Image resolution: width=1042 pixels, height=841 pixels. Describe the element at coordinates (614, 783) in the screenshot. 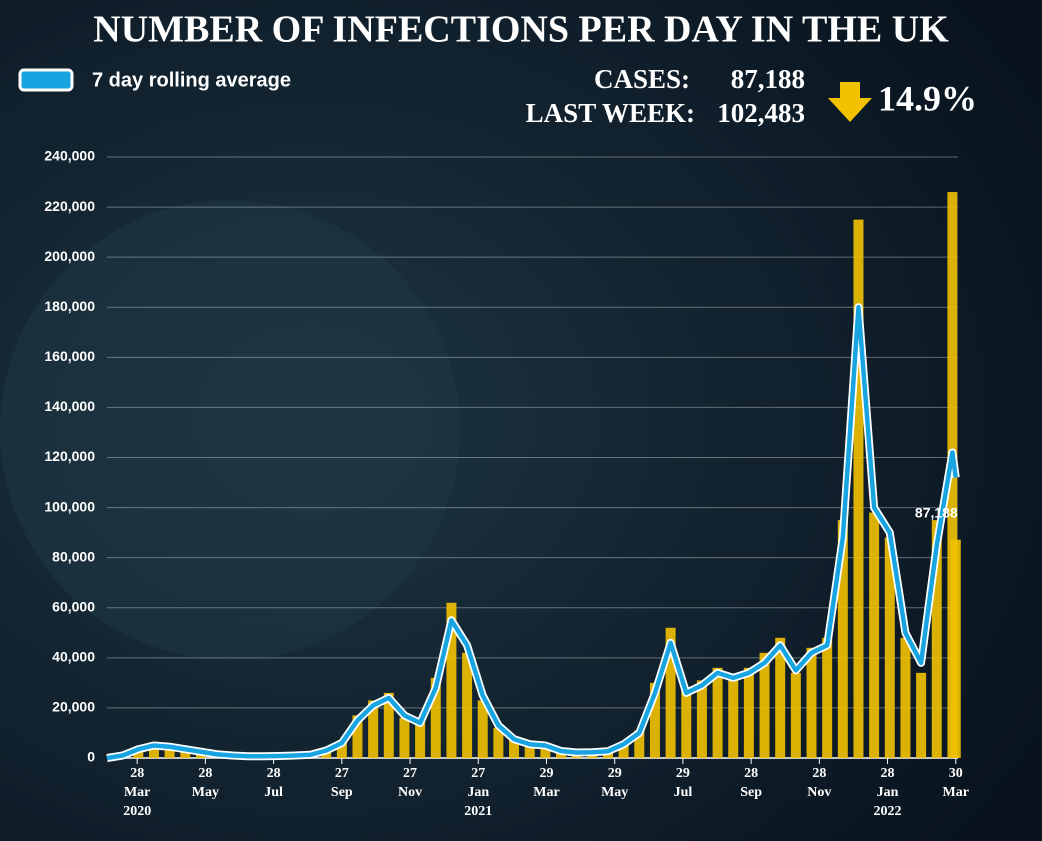

I see `x-tick-label: 29 May` at that location.